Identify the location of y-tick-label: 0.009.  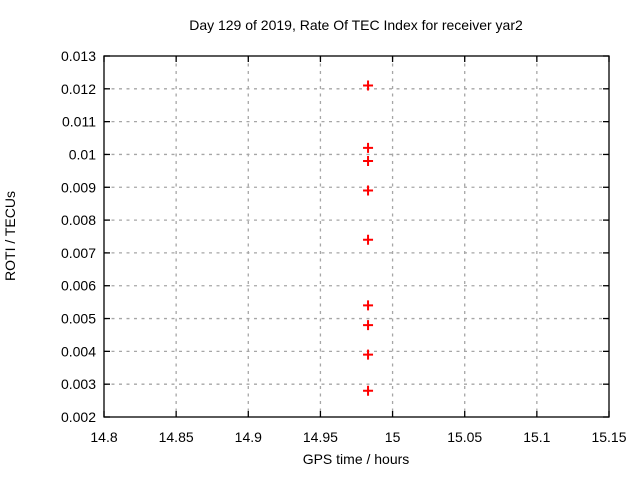
(78, 187).